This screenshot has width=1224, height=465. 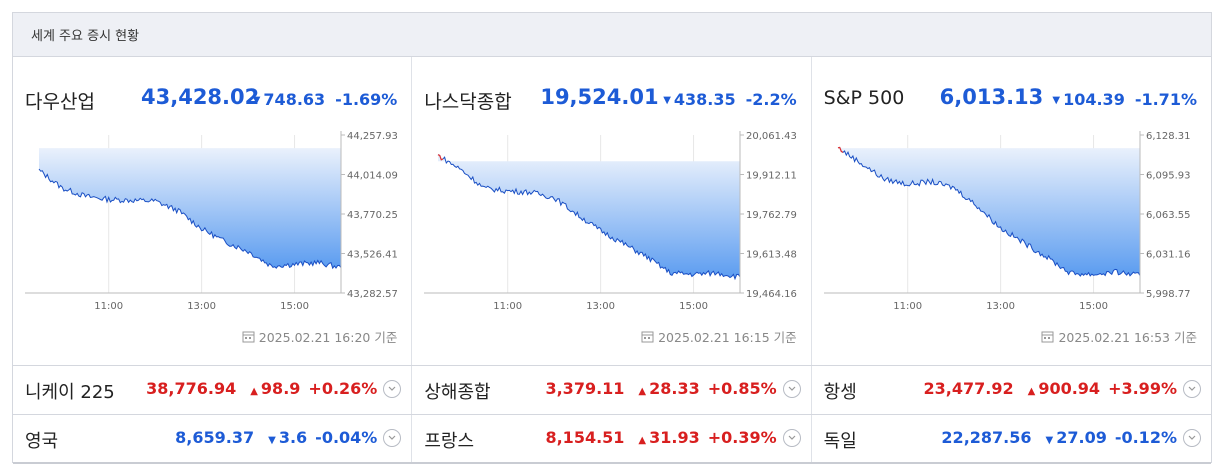 What do you see at coordinates (864, 98) in the screenshot?
I see `index-name: S&P 500` at bounding box center [864, 98].